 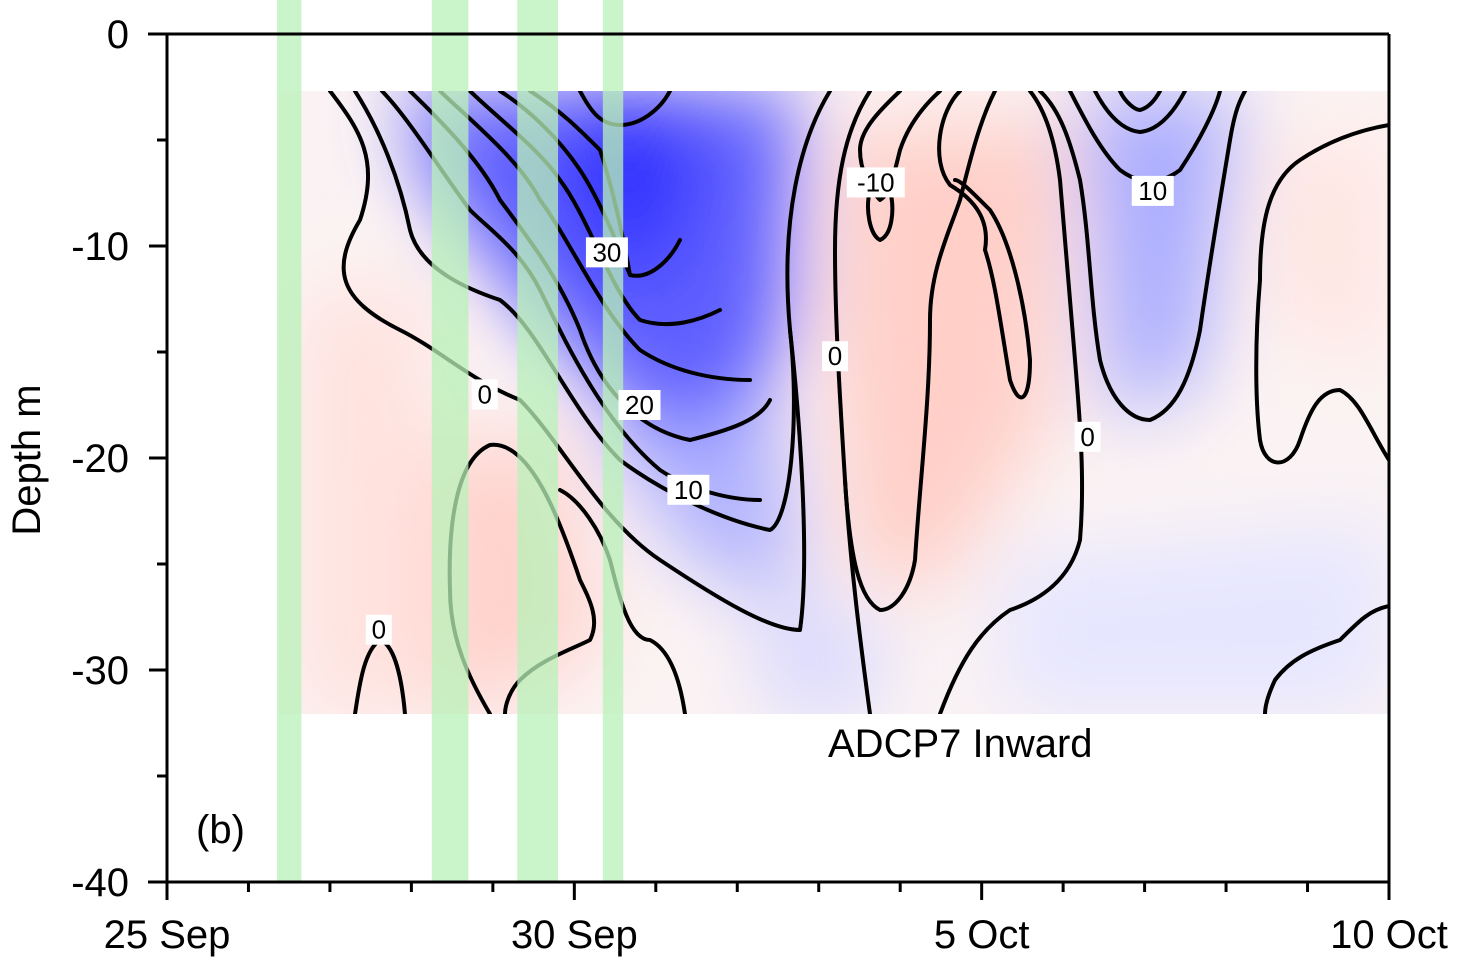 What do you see at coordinates (1324, 245) in the screenshot?
I see `negative-right` at bounding box center [1324, 245].